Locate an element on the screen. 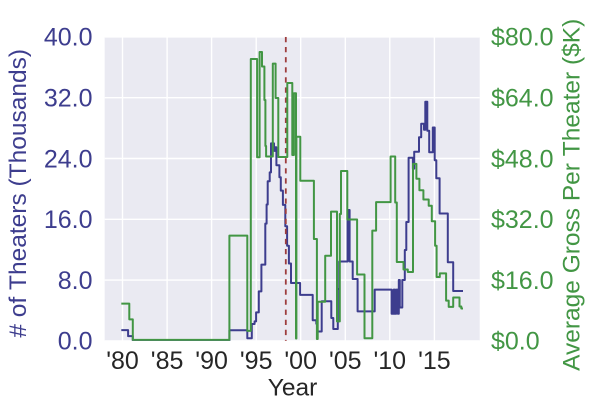 This screenshot has height=420, width=600. svg-text: 0.0 is located at coordinates (75, 342).